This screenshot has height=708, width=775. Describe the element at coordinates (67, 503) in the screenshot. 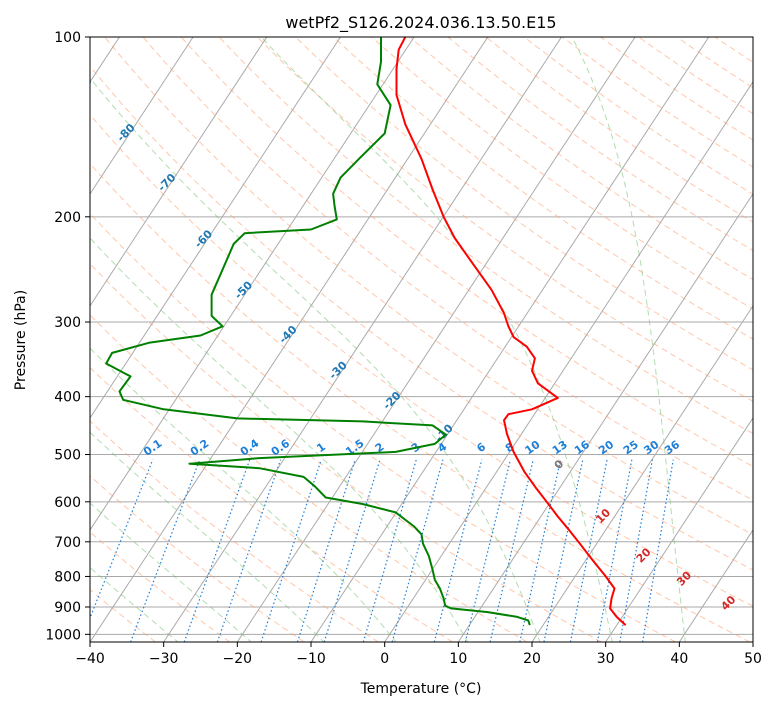

I see `y-tick-label: 600` at that location.